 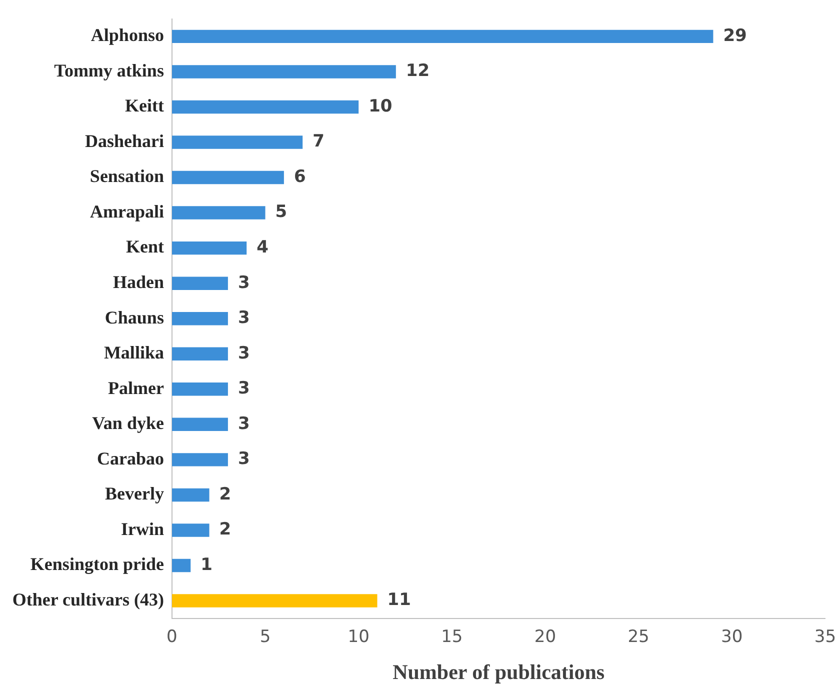 I want to click on x-tick-label: 35, so click(x=825, y=637).